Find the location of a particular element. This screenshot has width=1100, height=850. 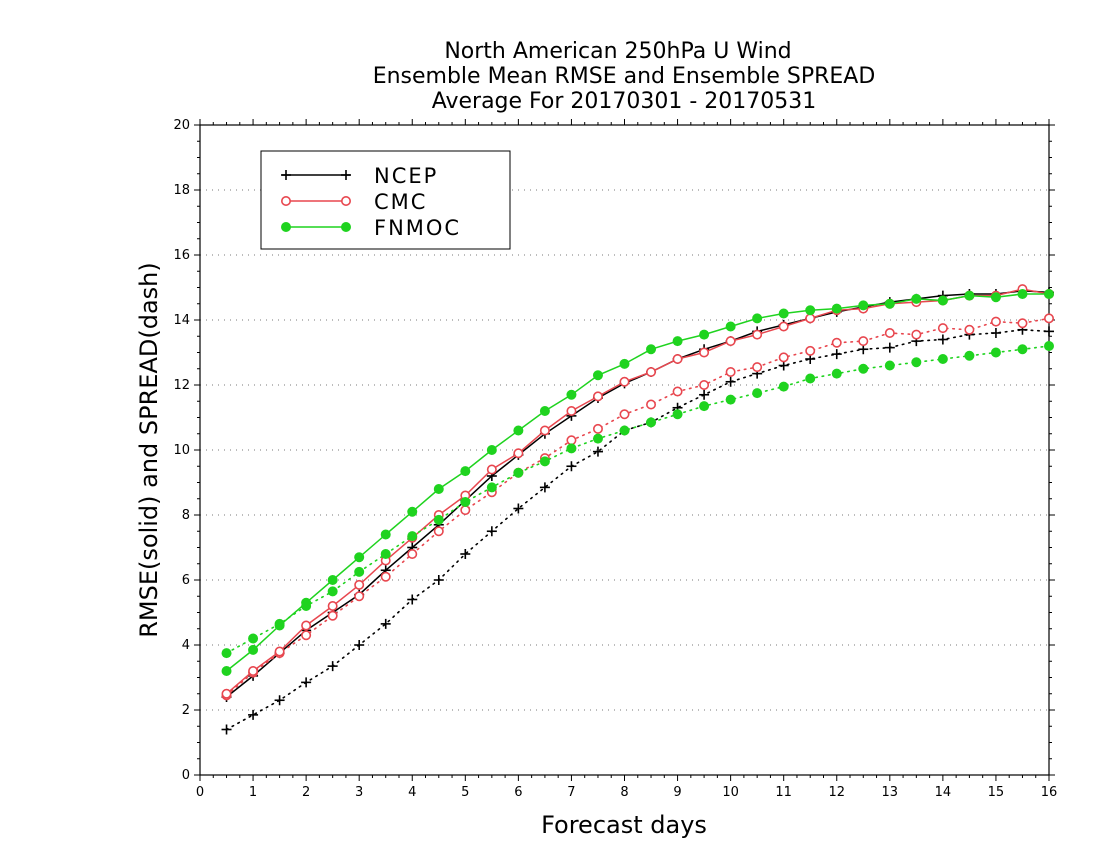

chart-title-line-3: Average For 20170301 - 20170531 is located at coordinates (624, 101).